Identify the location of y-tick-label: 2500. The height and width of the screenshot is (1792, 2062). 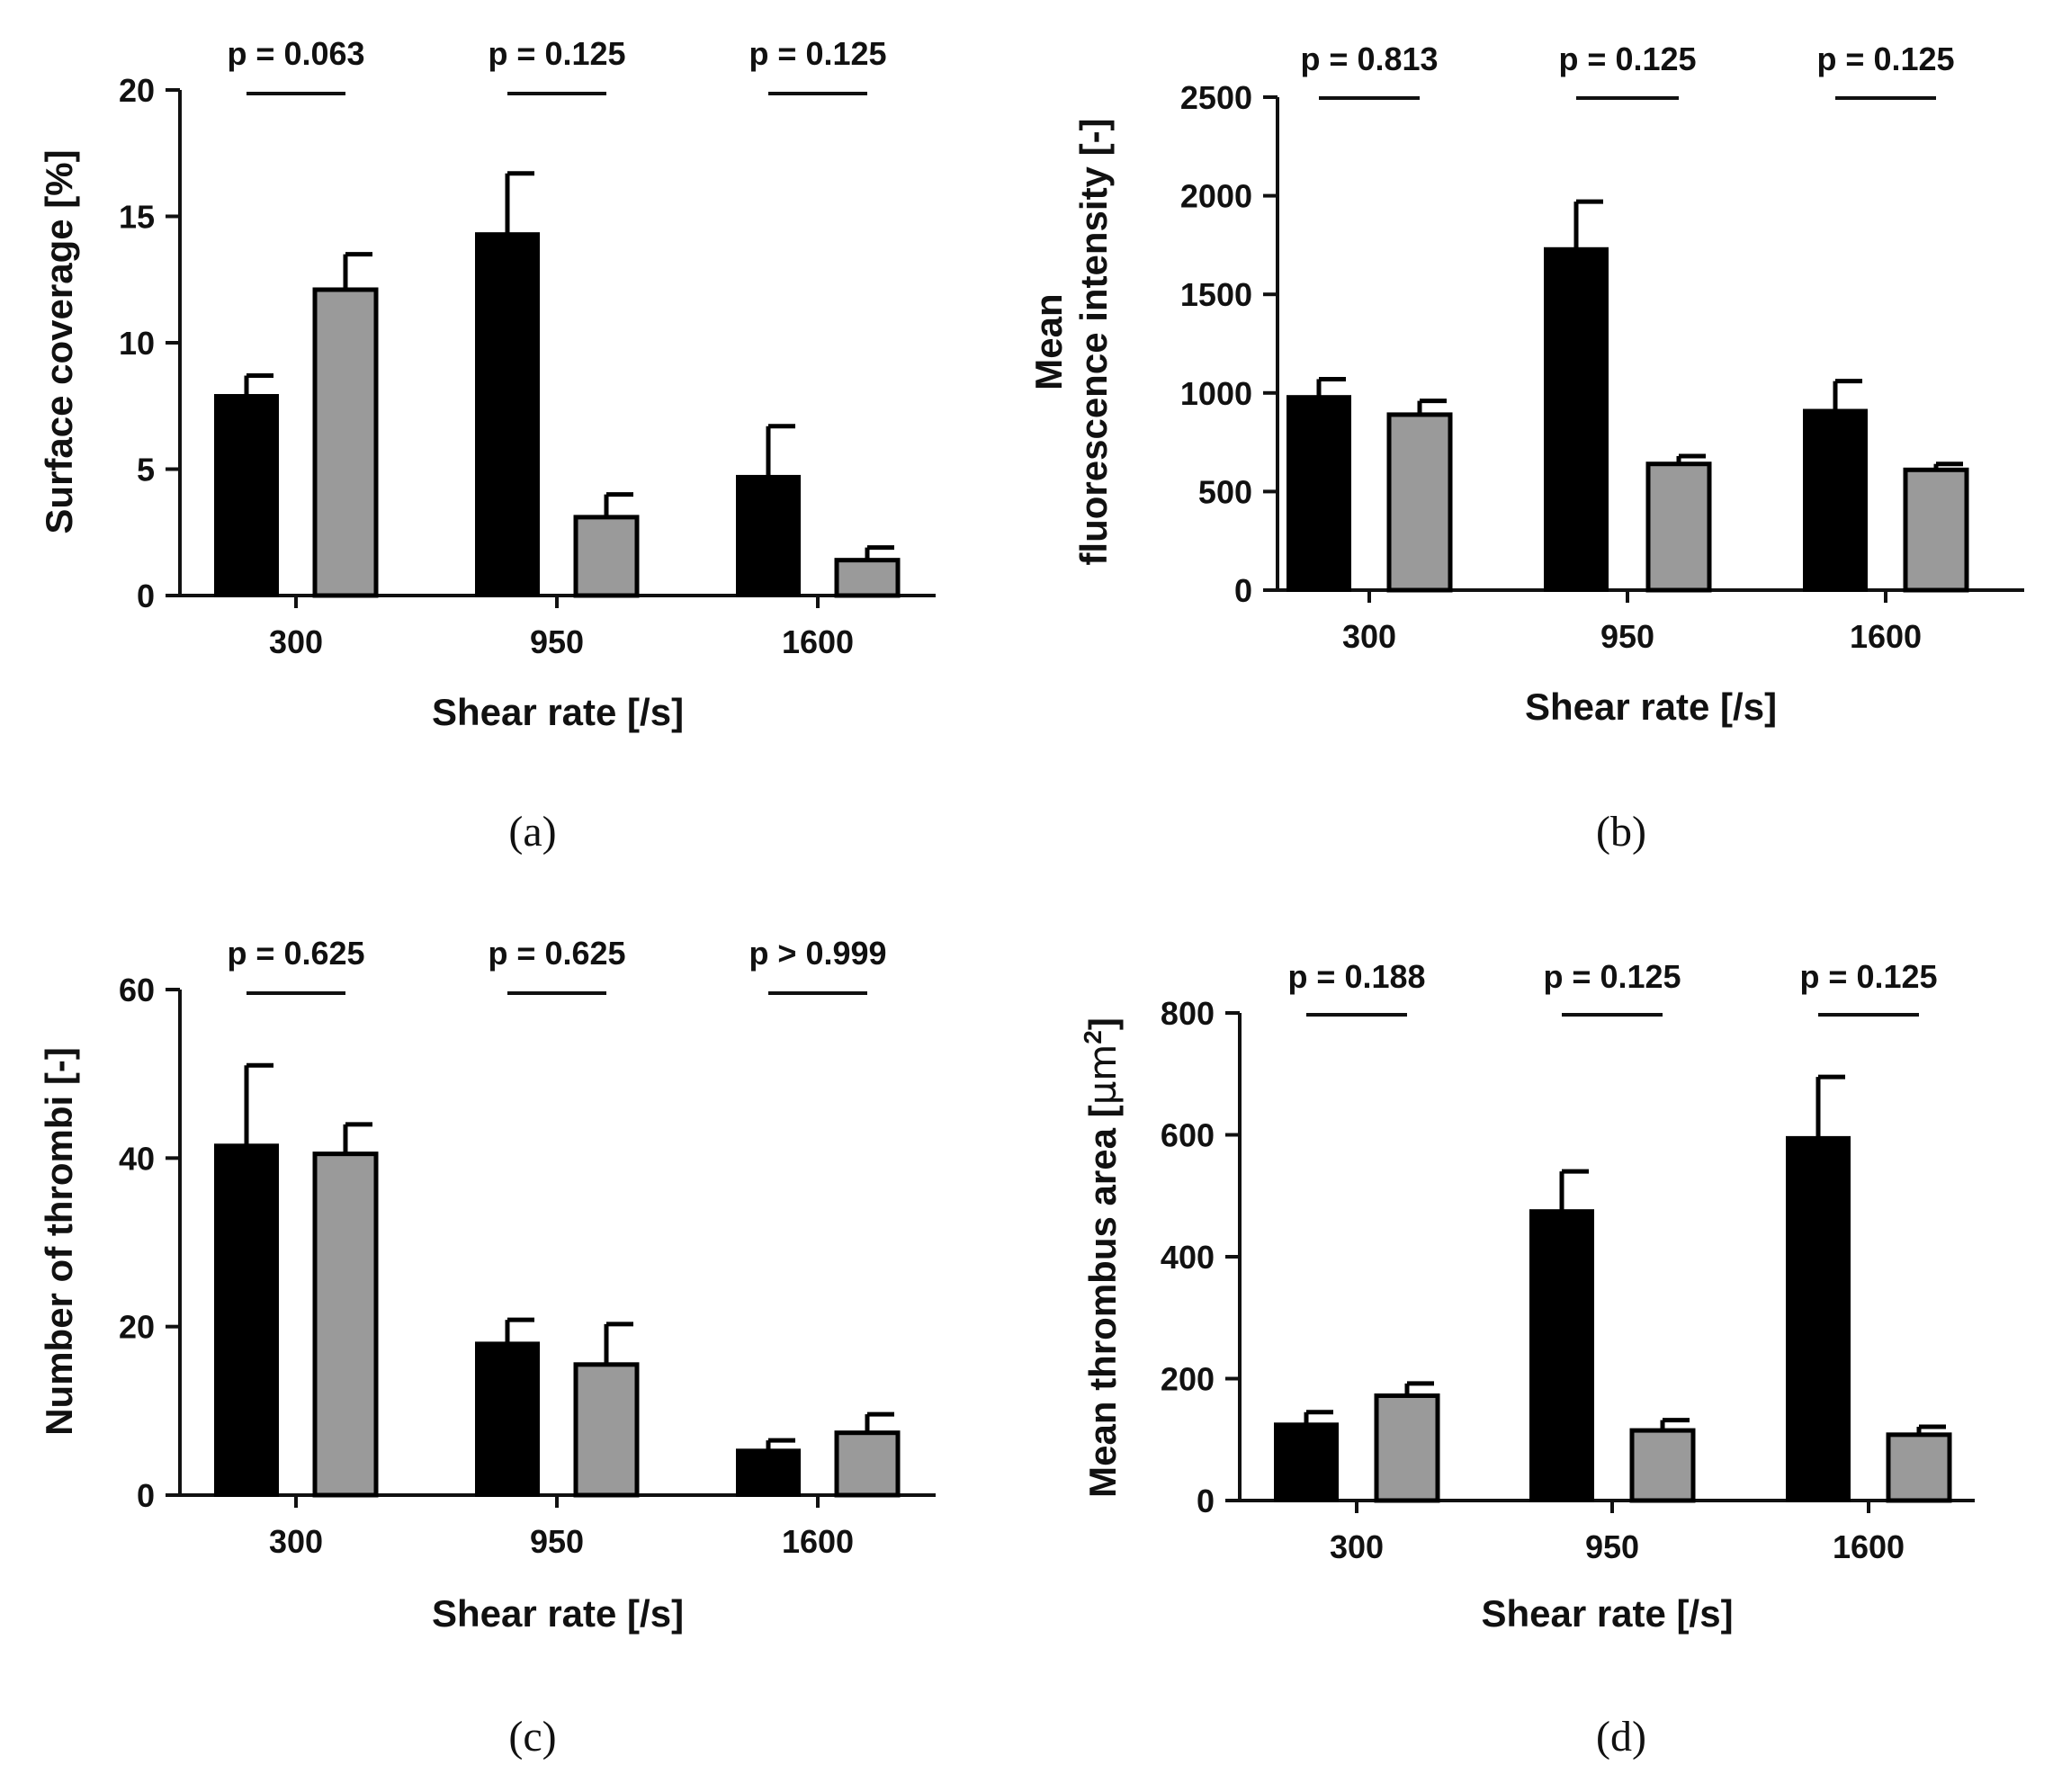
(1216, 97).